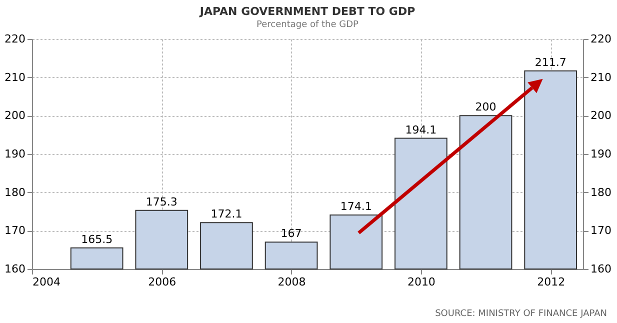  Describe the element at coordinates (226, 214) in the screenshot. I see `data-label: 172.1` at that location.